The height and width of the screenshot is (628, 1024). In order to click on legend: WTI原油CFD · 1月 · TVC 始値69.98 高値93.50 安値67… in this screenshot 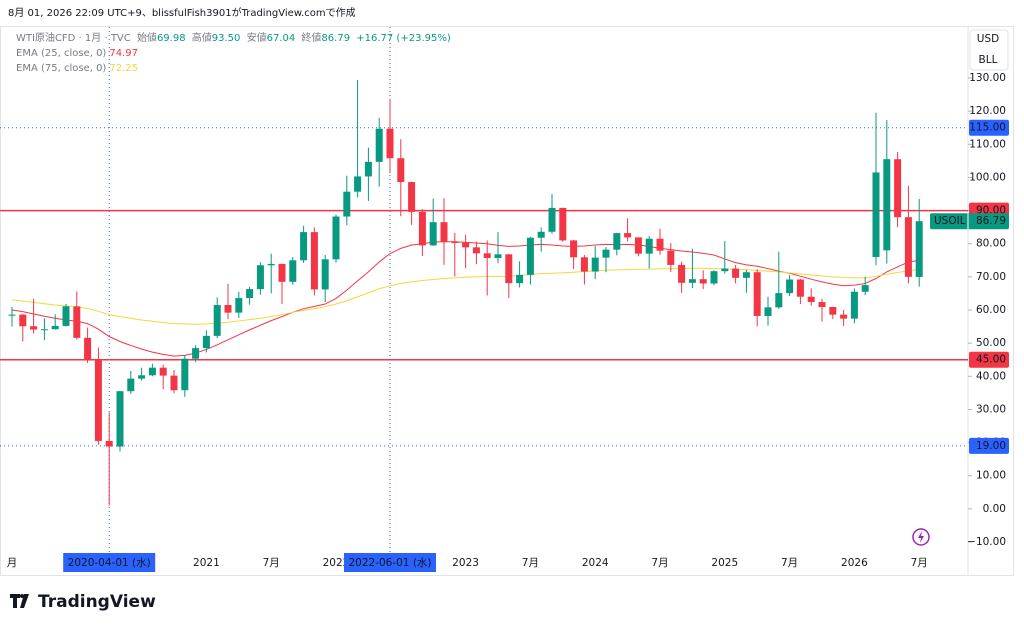, I will do `click(235, 53)`.